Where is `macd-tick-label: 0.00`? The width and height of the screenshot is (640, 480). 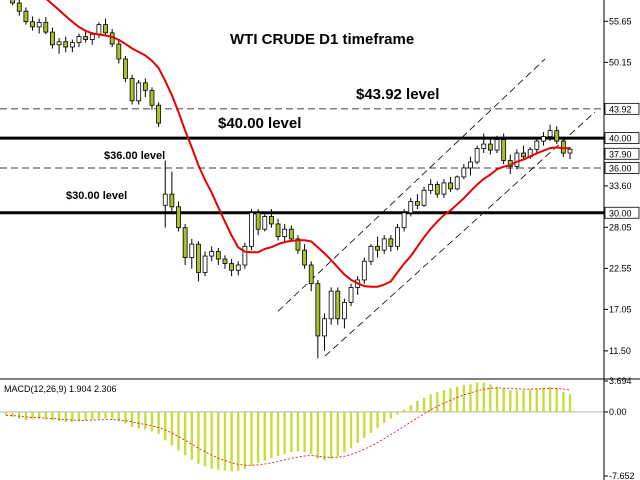
macd-tick-label: 0.00 is located at coordinates (618, 412).